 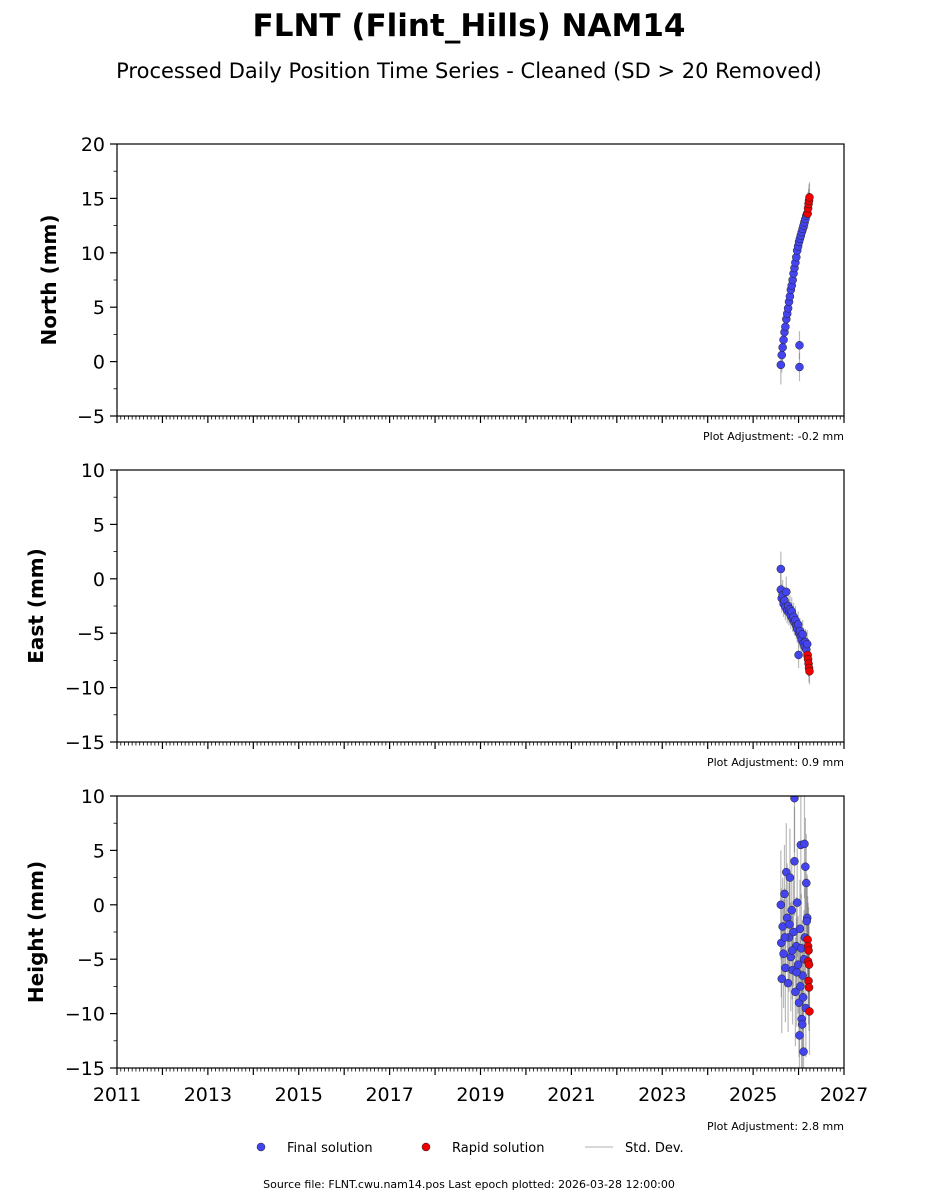 What do you see at coordinates (662, 1095) in the screenshot?
I see `x-tick-label: 2023` at bounding box center [662, 1095].